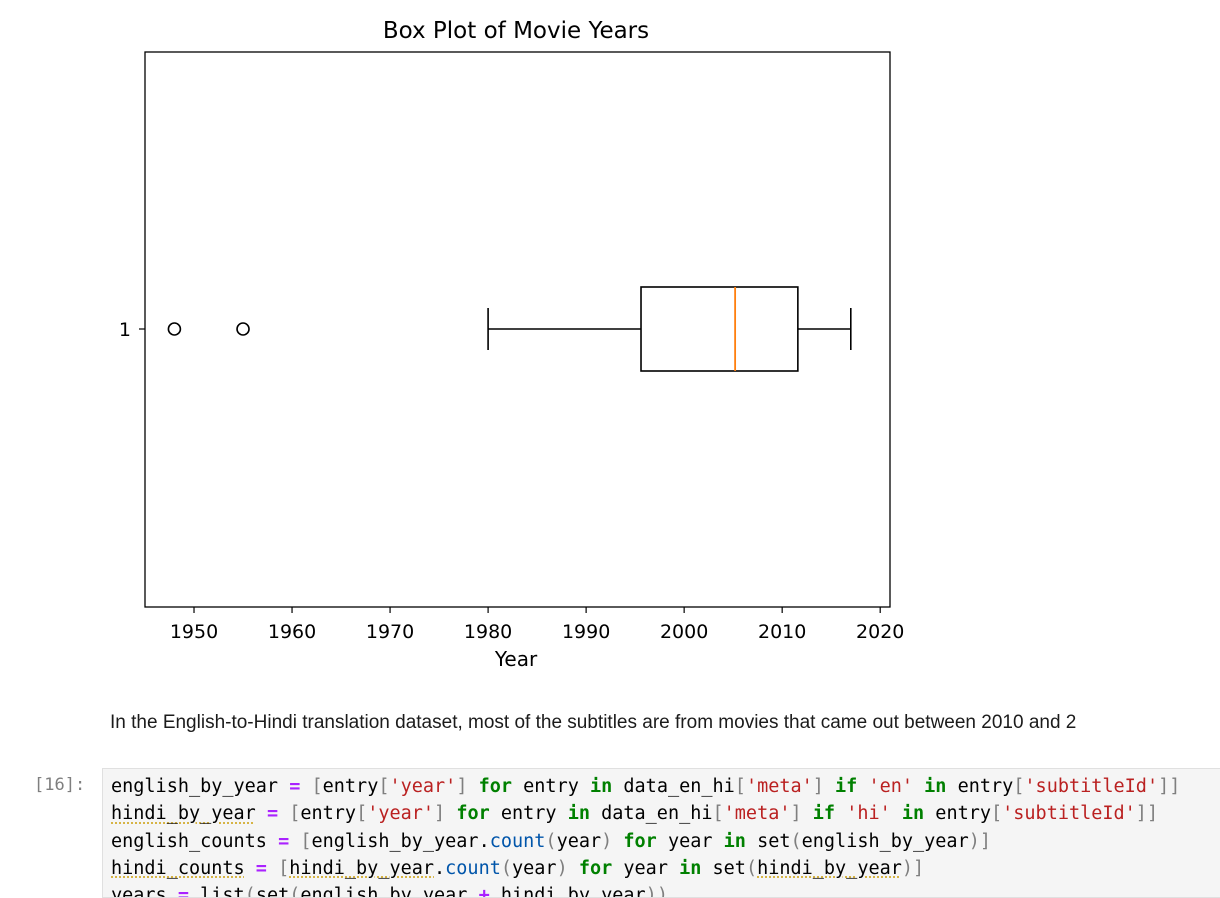 This screenshot has width=1220, height=898. I want to click on x-tick-label: 1960, so click(292, 632).